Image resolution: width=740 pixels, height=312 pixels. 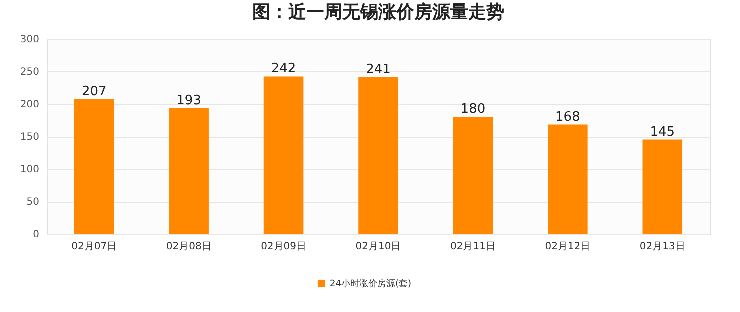 I want to click on y-tick-label: 100, so click(x=30, y=170).